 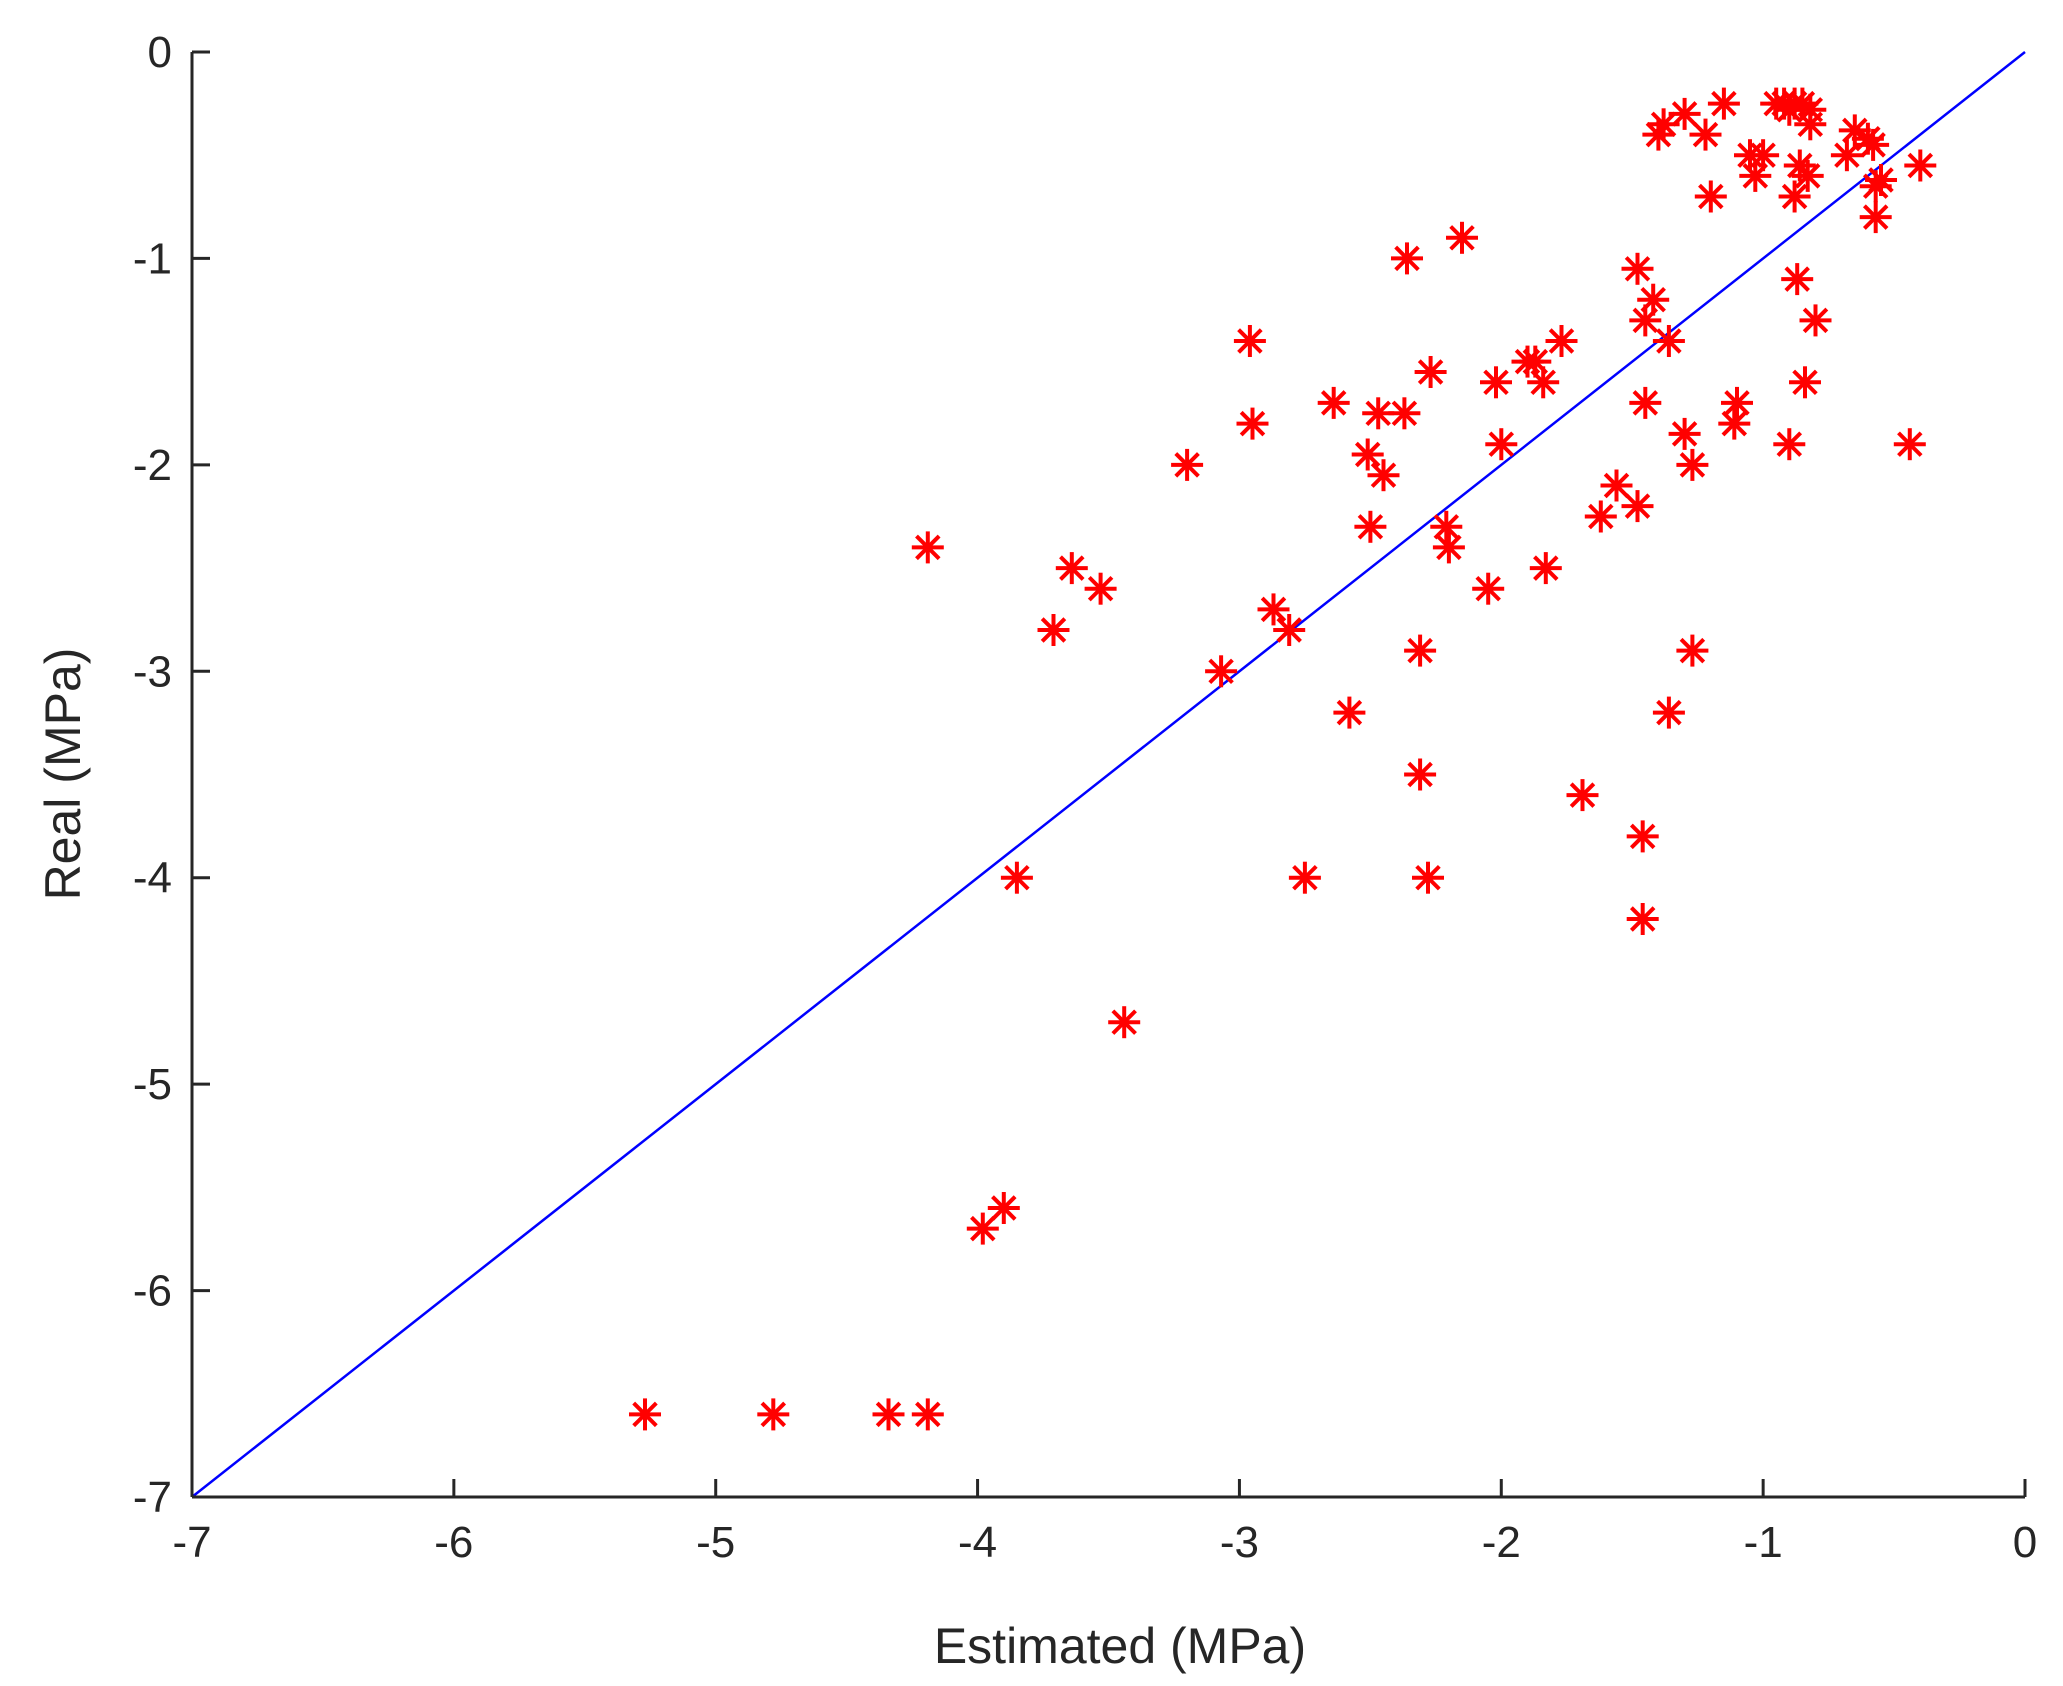 I want to click on y-tick-label: 0, so click(x=160, y=52).